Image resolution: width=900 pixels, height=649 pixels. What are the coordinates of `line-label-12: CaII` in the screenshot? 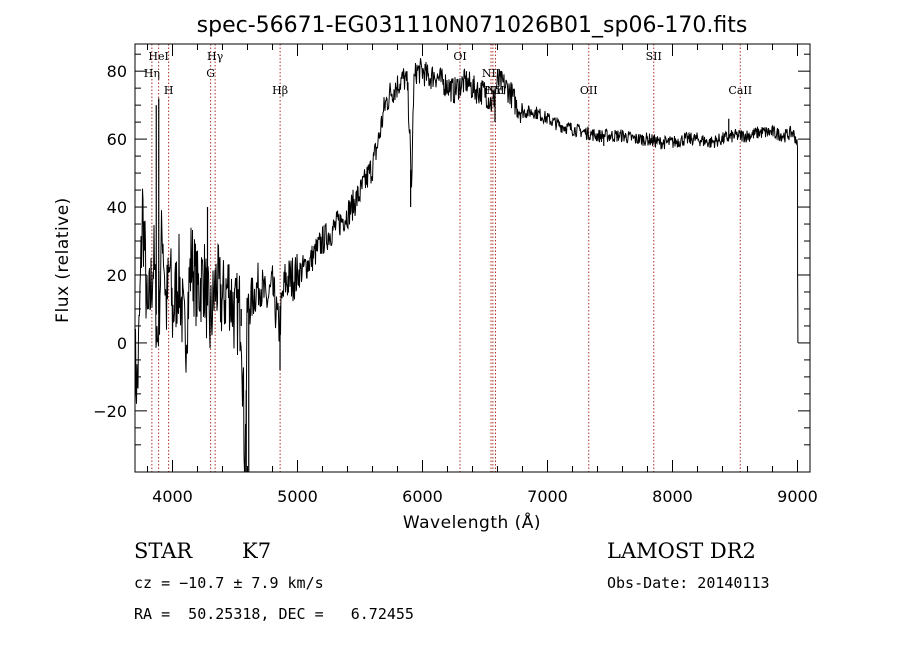 It's located at (740, 90).